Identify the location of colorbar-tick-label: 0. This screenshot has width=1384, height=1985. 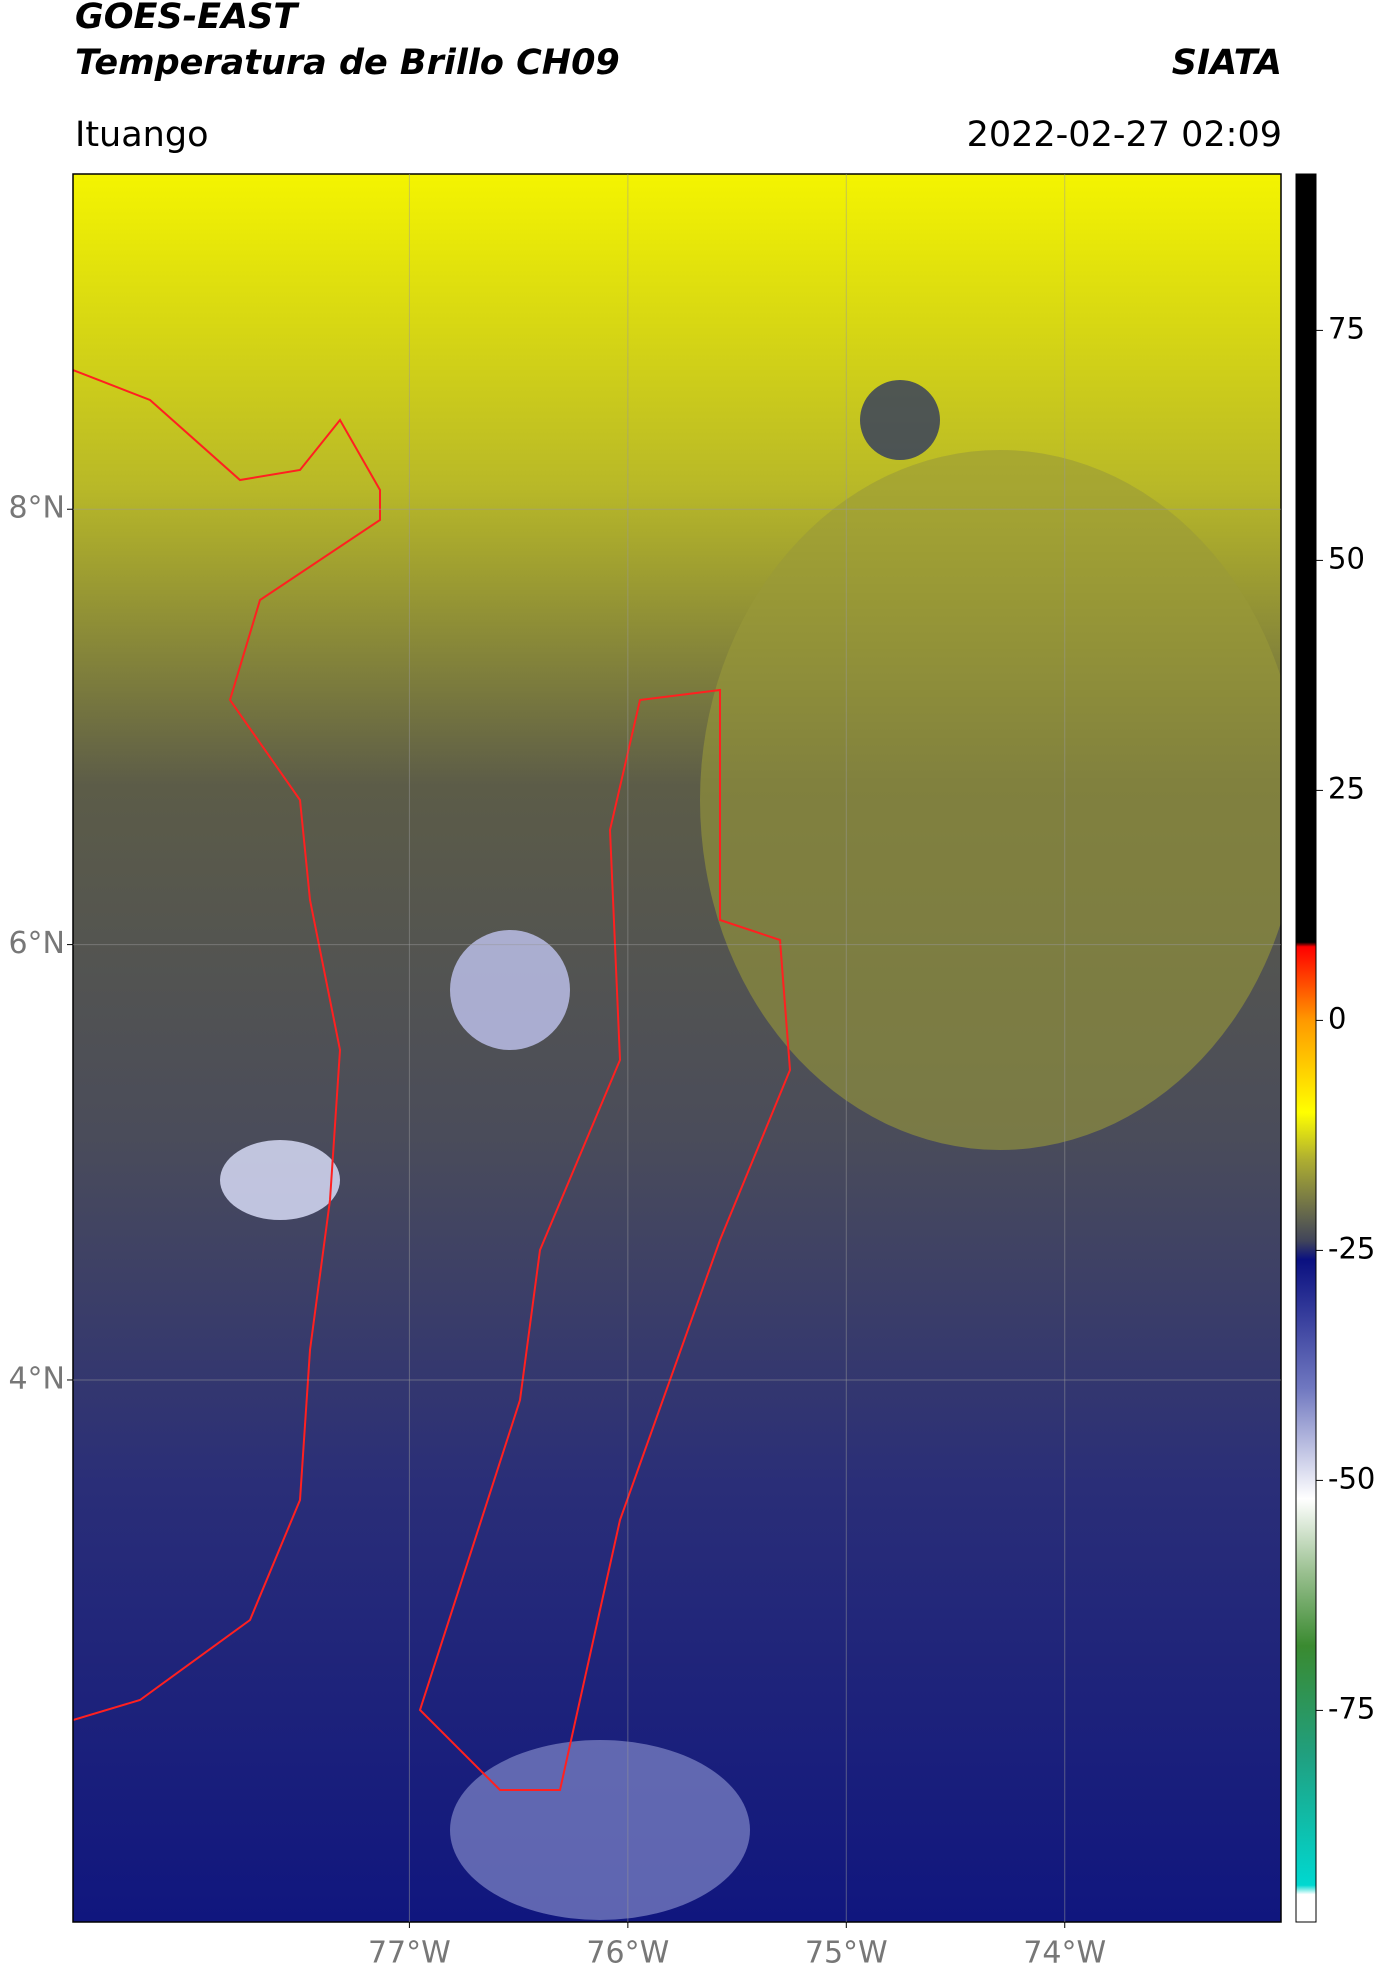
(1337, 1018).